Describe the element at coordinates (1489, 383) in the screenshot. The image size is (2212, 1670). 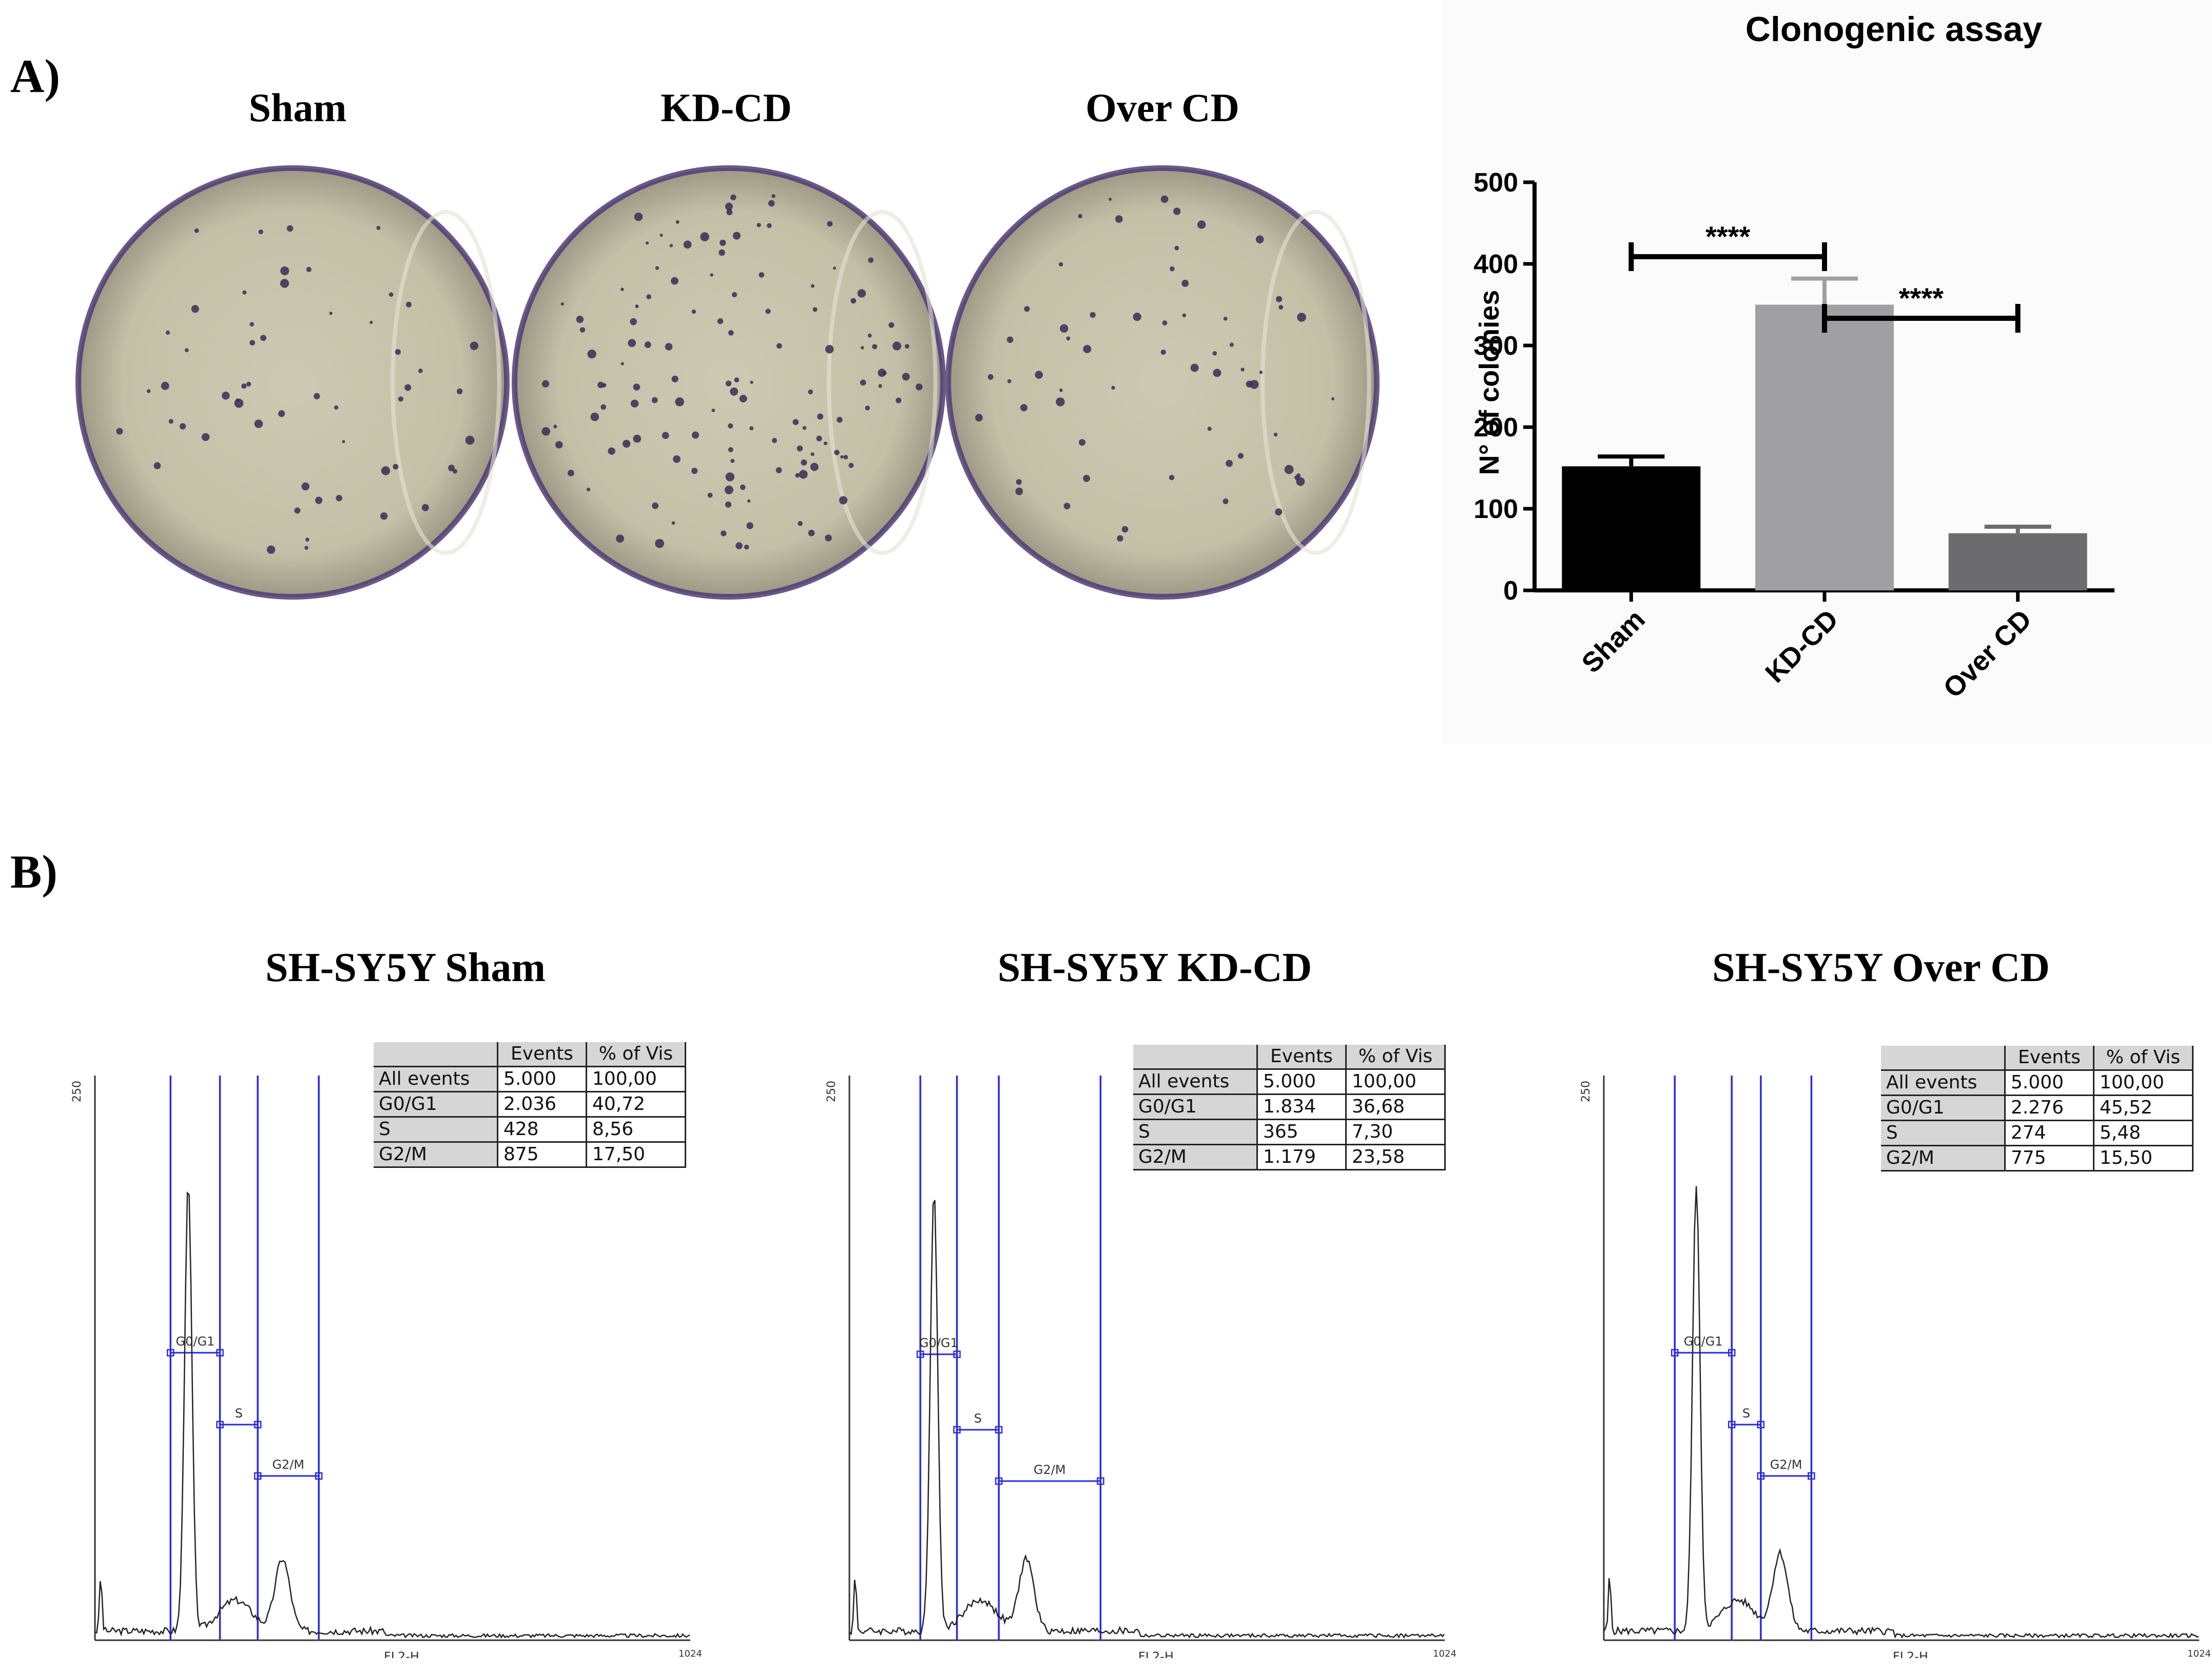
I see `y-axis-label: N° of colonies` at that location.